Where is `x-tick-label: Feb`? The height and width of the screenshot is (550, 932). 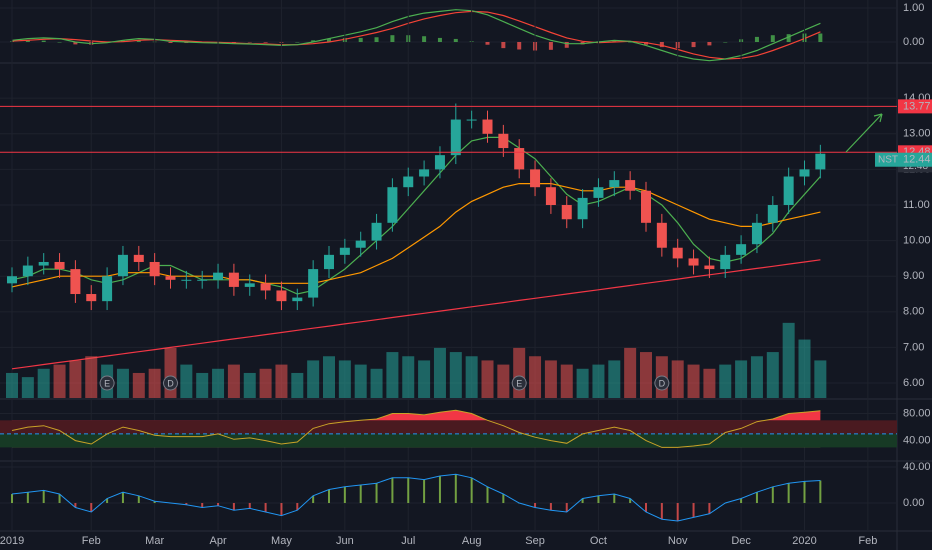
x-tick-label: Feb is located at coordinates (867, 541).